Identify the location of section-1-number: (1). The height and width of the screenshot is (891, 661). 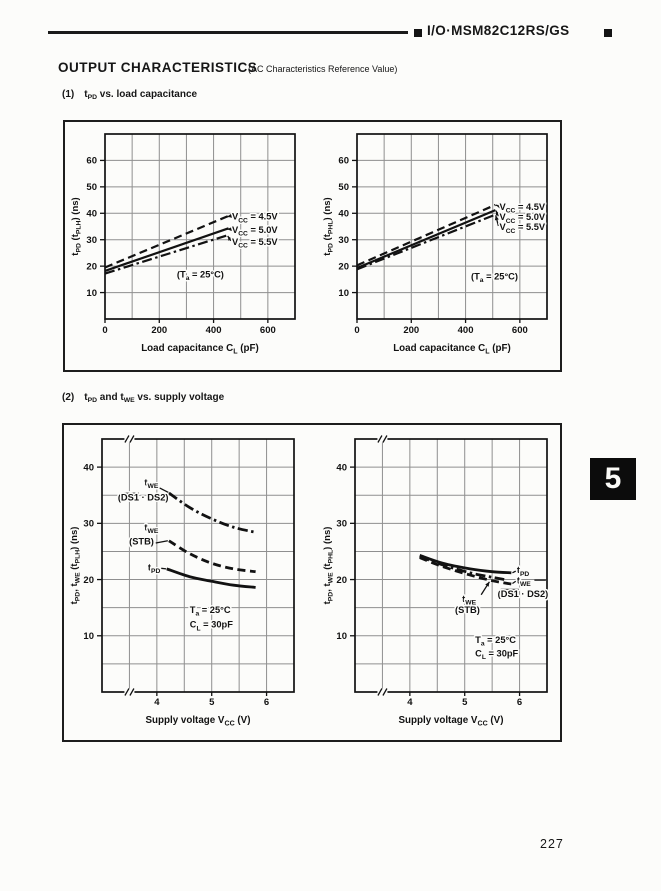
(68, 94).